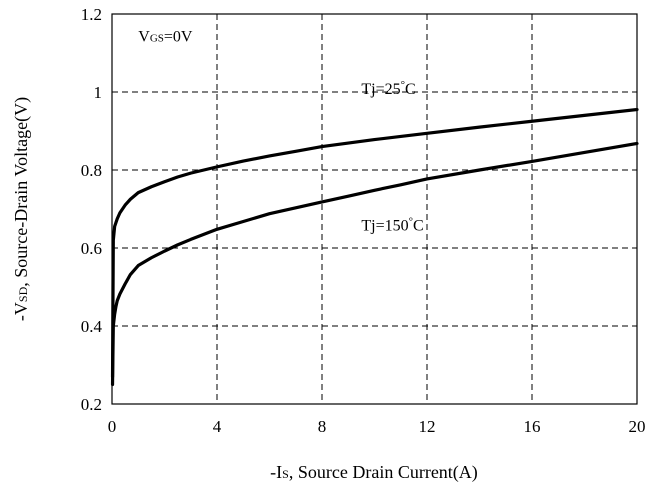  What do you see at coordinates (91, 170) in the screenshot?
I see `y-tick-label: 0.8` at bounding box center [91, 170].